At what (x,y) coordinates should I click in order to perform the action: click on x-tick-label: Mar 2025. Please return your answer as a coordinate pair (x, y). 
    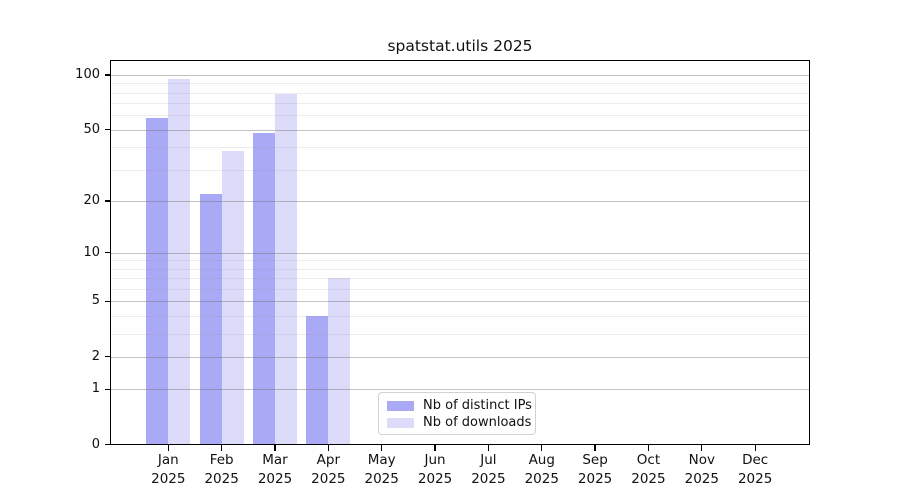
    Looking at the image, I should click on (275, 469).